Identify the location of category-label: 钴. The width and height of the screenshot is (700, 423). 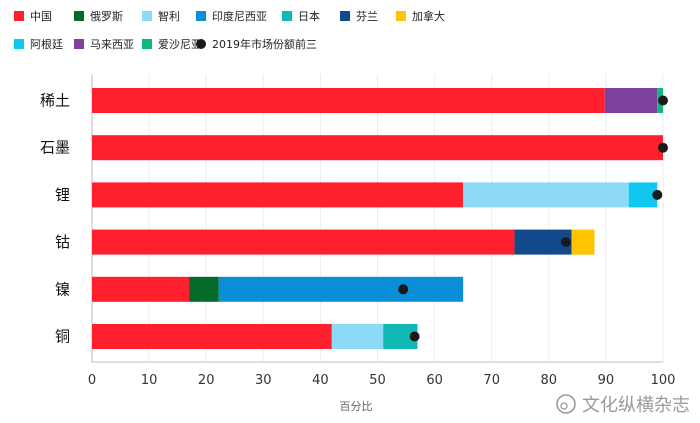
(62, 242).